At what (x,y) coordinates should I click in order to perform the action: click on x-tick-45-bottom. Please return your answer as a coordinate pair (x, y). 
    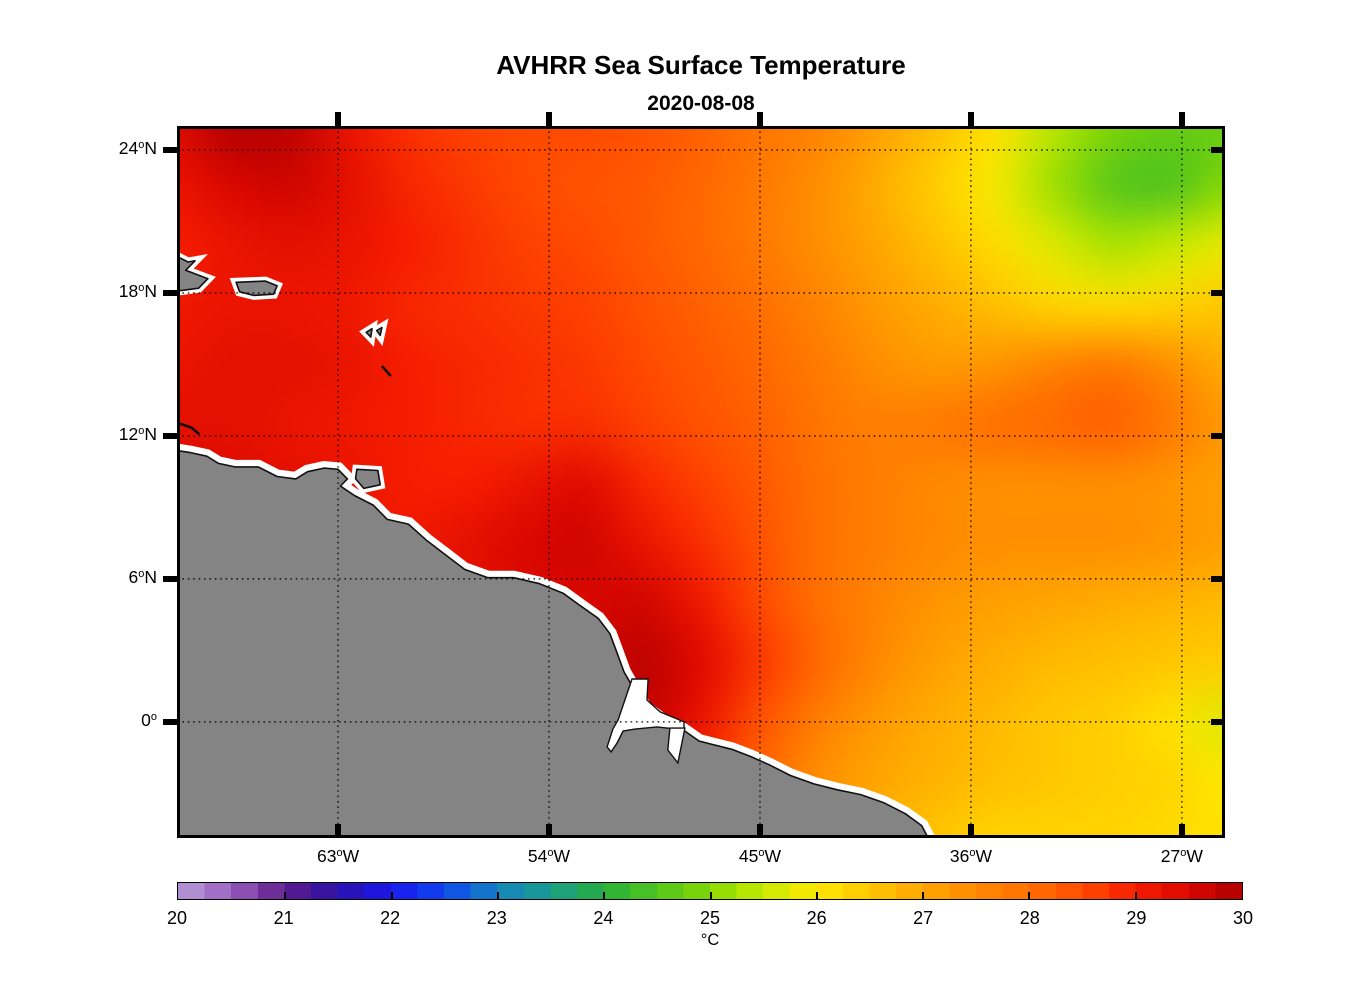
    Looking at the image, I should click on (759, 831).